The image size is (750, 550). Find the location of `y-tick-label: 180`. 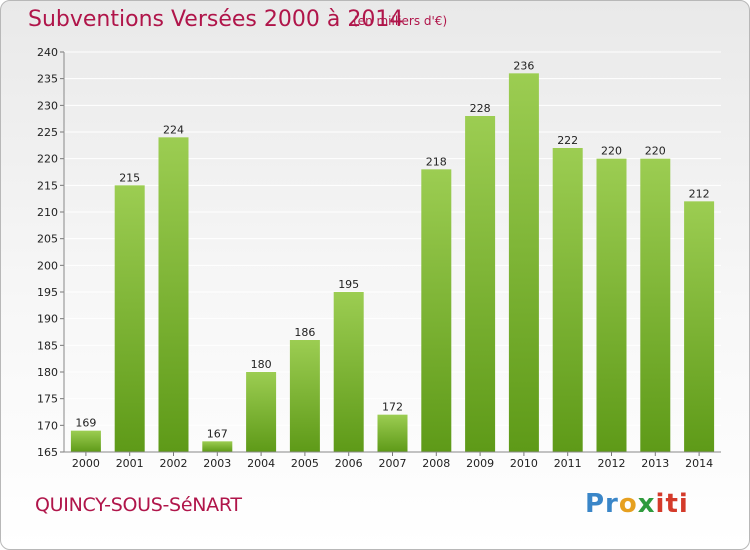

y-tick-label: 180 is located at coordinates (47, 372).